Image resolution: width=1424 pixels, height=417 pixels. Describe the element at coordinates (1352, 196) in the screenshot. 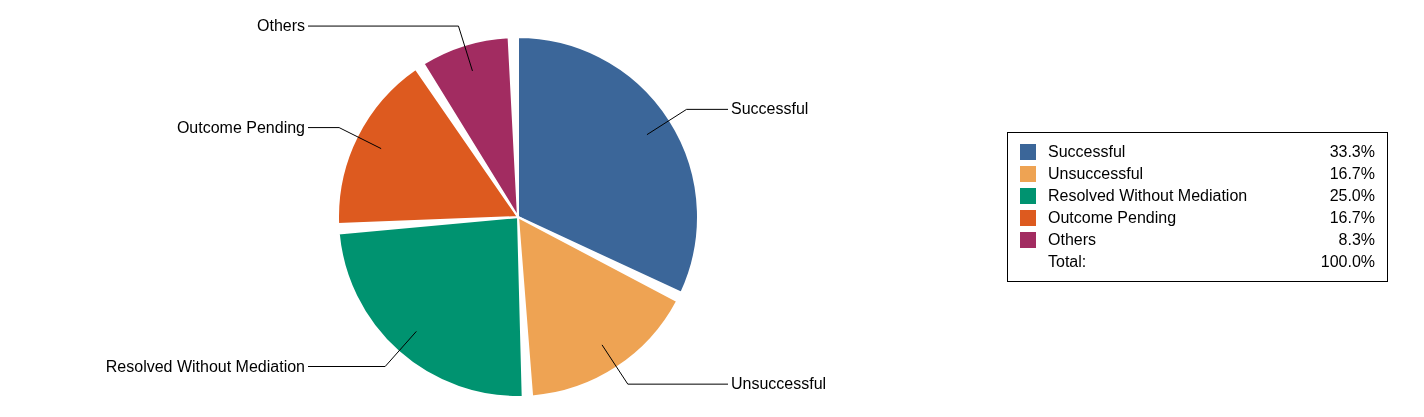

I see `data-label: 25.0%` at that location.